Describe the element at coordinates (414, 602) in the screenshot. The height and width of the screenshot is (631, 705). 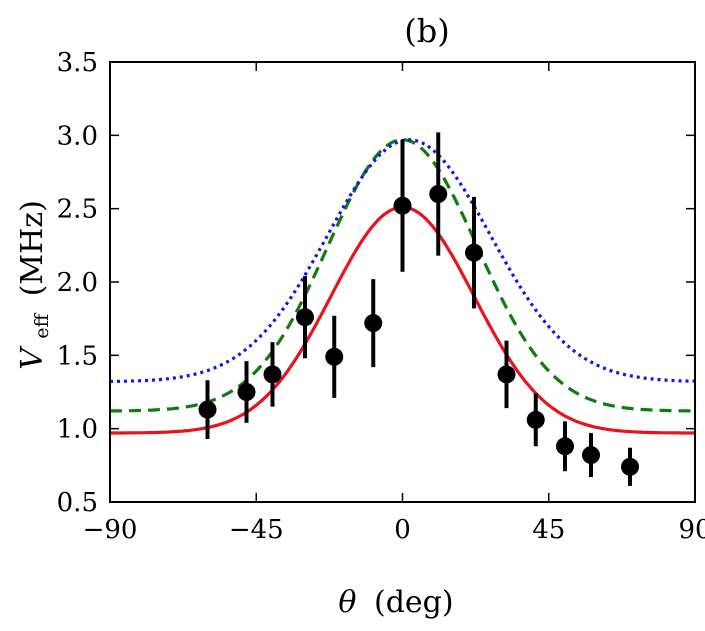
I see `x-axis-unit: (deg)` at that location.